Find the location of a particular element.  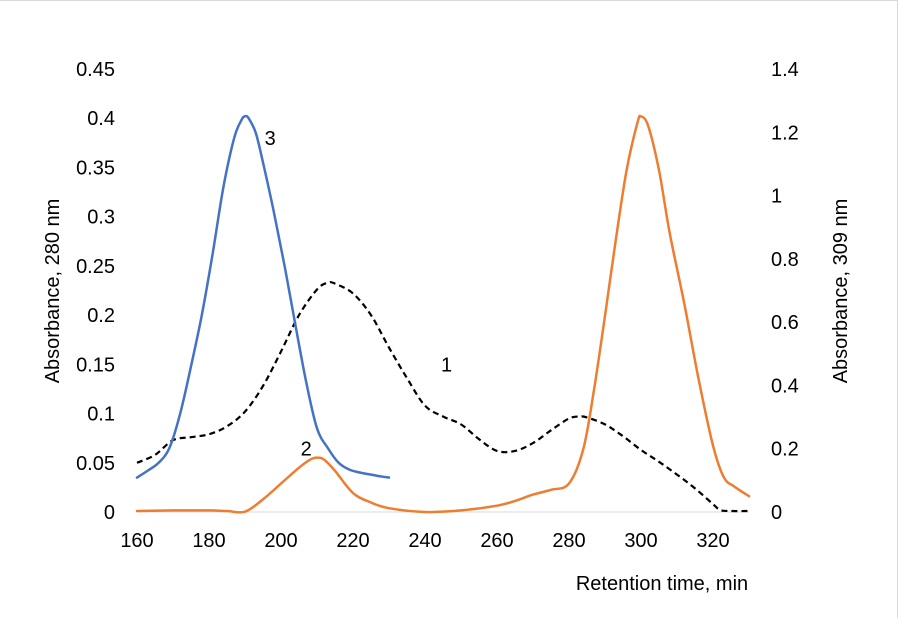

y-axis-left-title: Absorbance, 280 nm is located at coordinates (53, 291).